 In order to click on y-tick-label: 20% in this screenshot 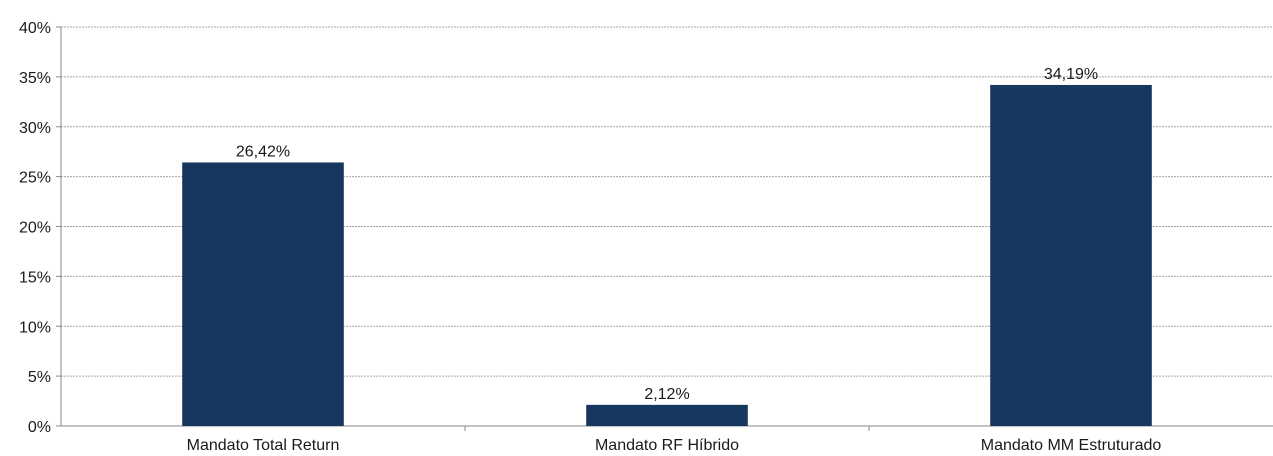, I will do `click(35, 228)`.